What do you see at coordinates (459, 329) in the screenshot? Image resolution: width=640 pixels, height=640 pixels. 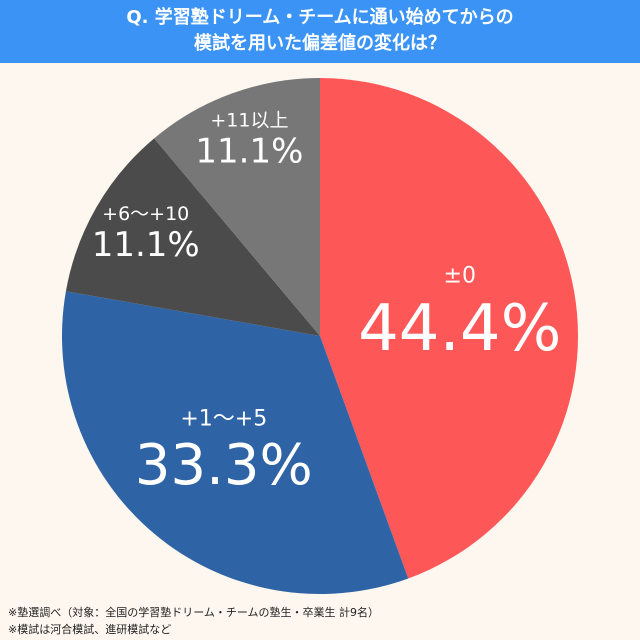 I see `slice-value-label: 44.4%` at bounding box center [459, 329].